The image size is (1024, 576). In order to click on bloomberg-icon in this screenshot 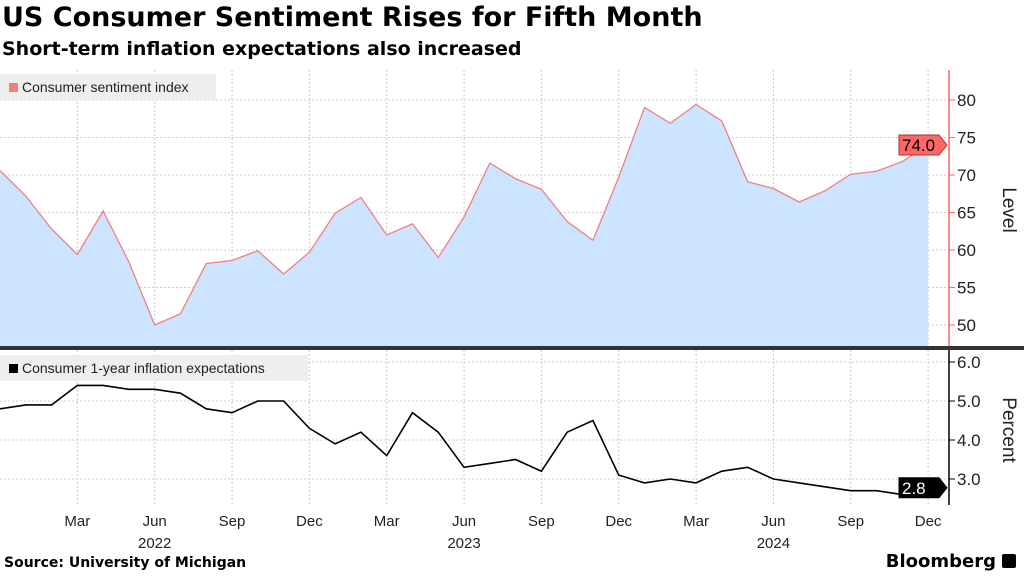, I will do `click(1009, 561)`.